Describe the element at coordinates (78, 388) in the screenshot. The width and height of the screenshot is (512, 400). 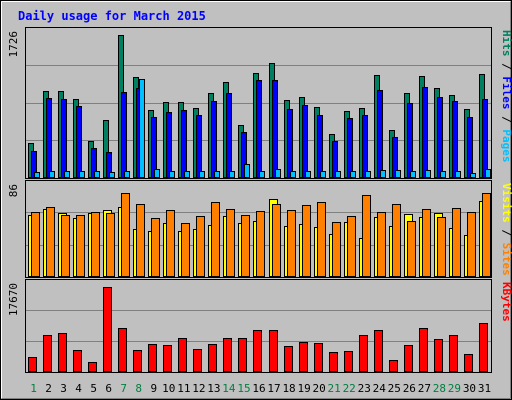
I see `x-tick-label-4: 4` at that location.